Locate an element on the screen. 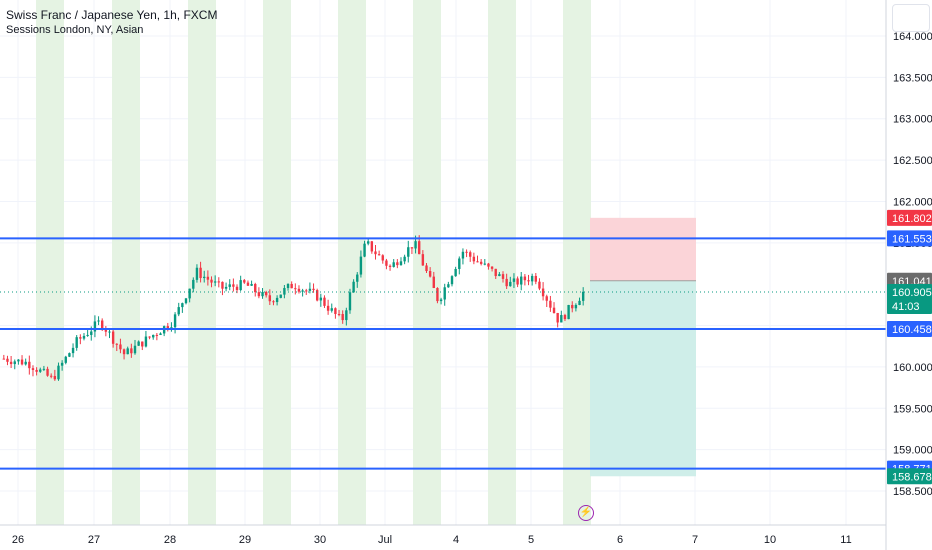 The image size is (932, 550). y-tick-label: 159.000 is located at coordinates (912, 451).